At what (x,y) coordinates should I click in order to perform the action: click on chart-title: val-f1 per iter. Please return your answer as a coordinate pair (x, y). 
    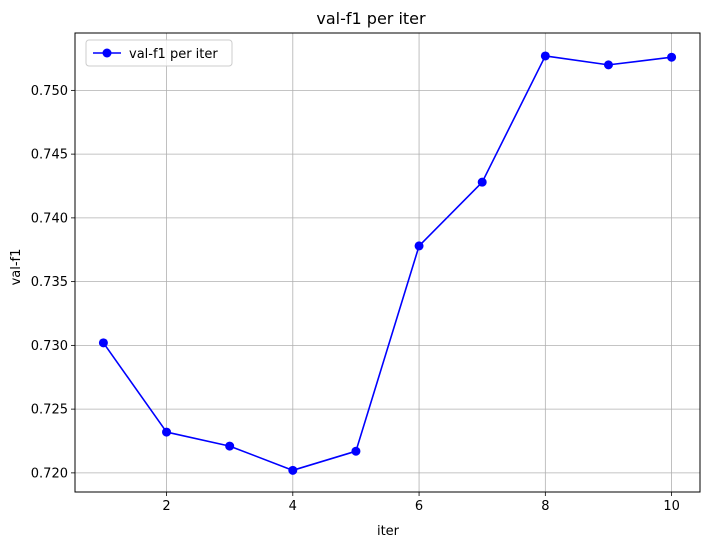
    Looking at the image, I should click on (371, 18).